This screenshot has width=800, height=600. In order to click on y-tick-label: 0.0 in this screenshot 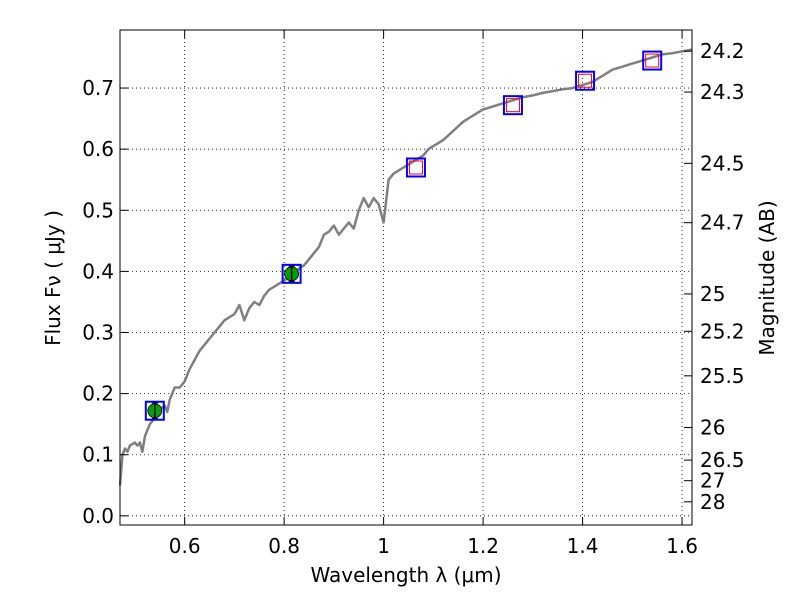, I will do `click(98, 516)`.